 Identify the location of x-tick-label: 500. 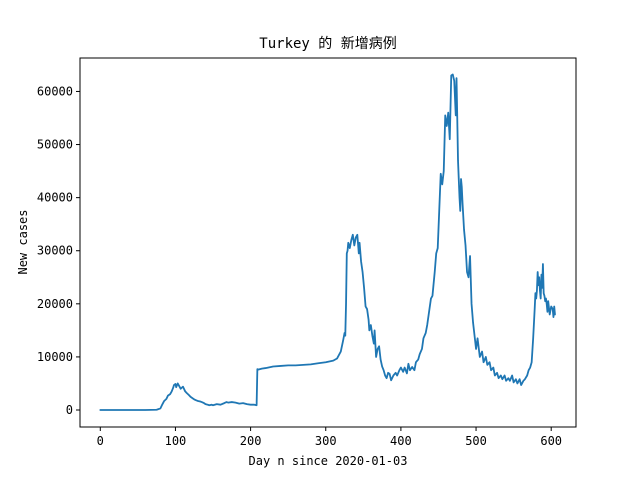
(476, 441).